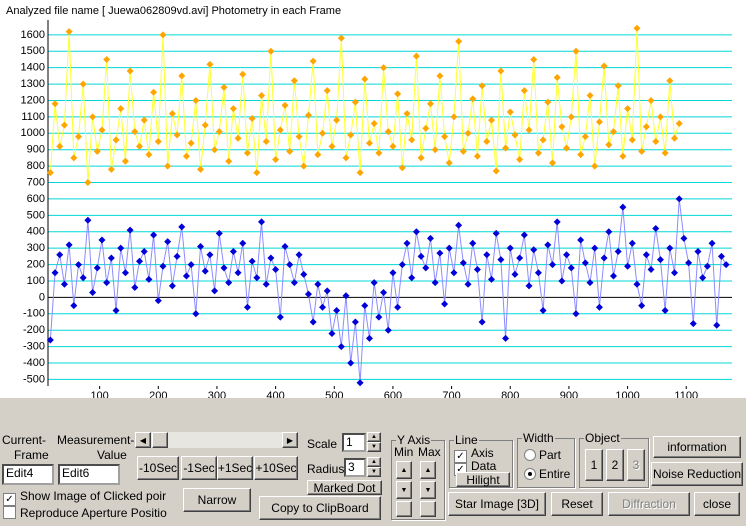 This screenshot has height=526, width=746. What do you see at coordinates (89, 474) in the screenshot?
I see `text-input: Edit6` at bounding box center [89, 474].